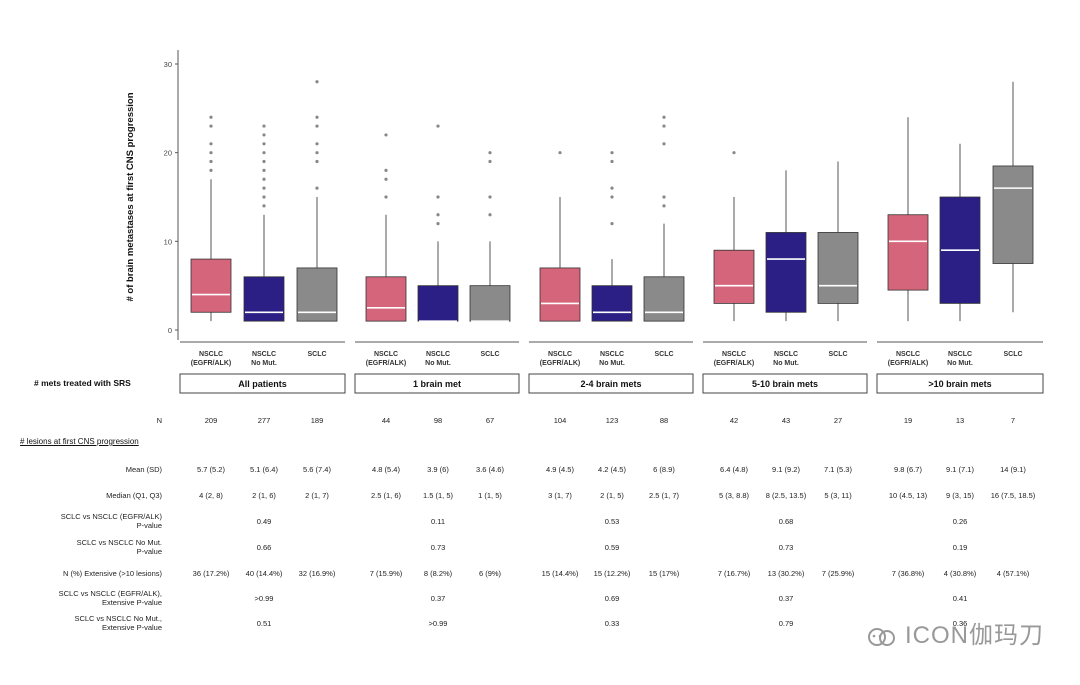 This screenshot has height=685, width=1080. I want to click on cell-mean: 5.7 (5.2), so click(211, 469).